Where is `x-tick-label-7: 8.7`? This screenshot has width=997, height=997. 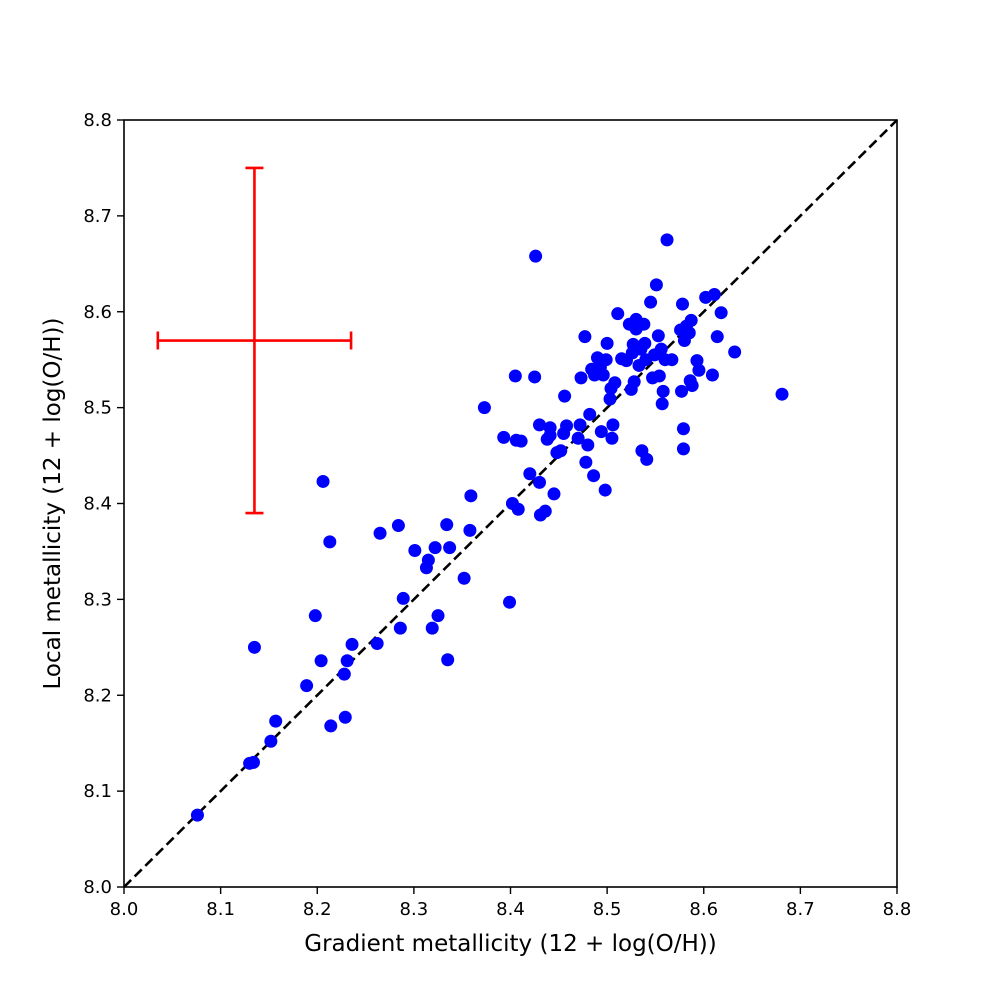 x-tick-label-7: 8.7 is located at coordinates (800, 909).